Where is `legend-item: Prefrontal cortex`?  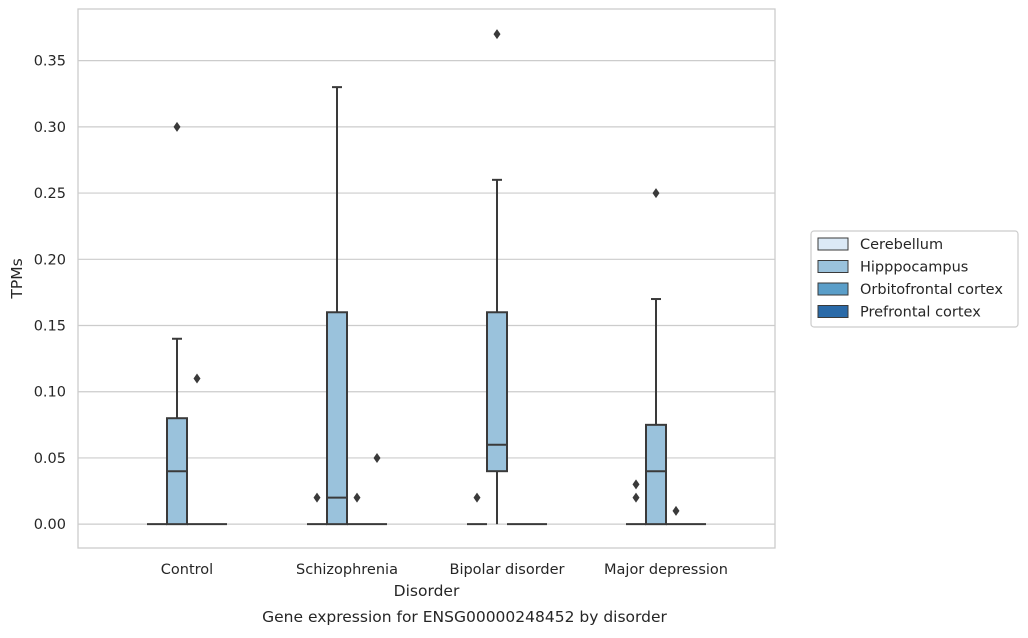 legend-item: Prefrontal cortex is located at coordinates (899, 313).